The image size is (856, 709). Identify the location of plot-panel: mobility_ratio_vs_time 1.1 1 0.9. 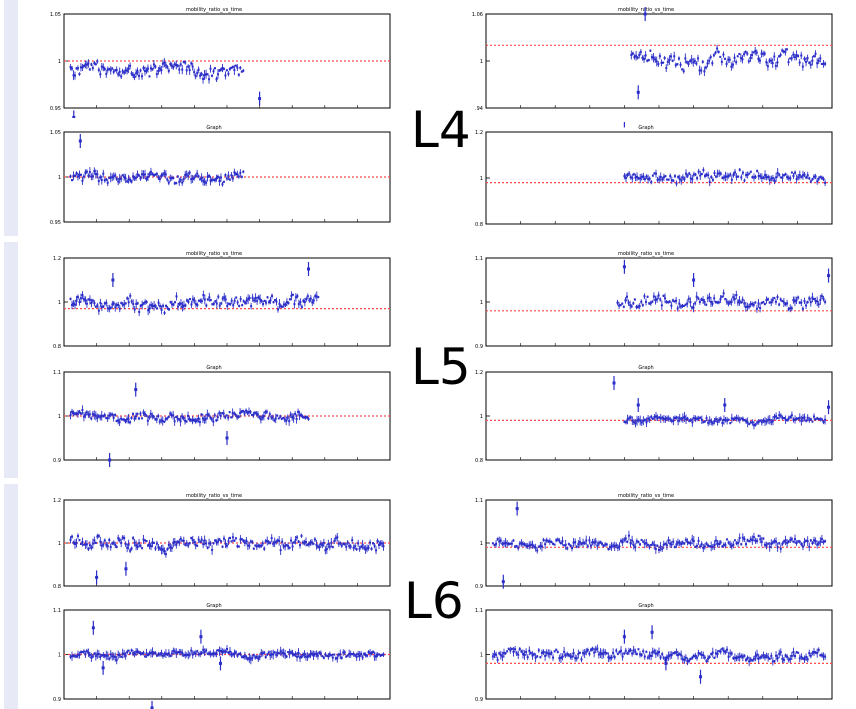
(646, 302).